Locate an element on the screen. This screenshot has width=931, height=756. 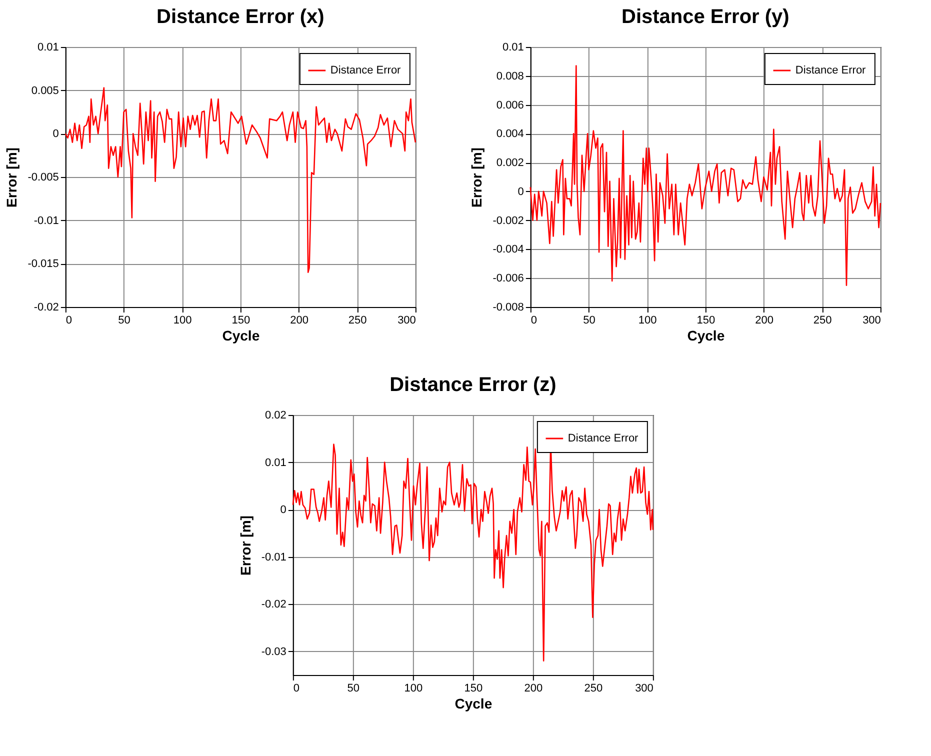
chart-title: Distance Error (x) is located at coordinates (240, 17).